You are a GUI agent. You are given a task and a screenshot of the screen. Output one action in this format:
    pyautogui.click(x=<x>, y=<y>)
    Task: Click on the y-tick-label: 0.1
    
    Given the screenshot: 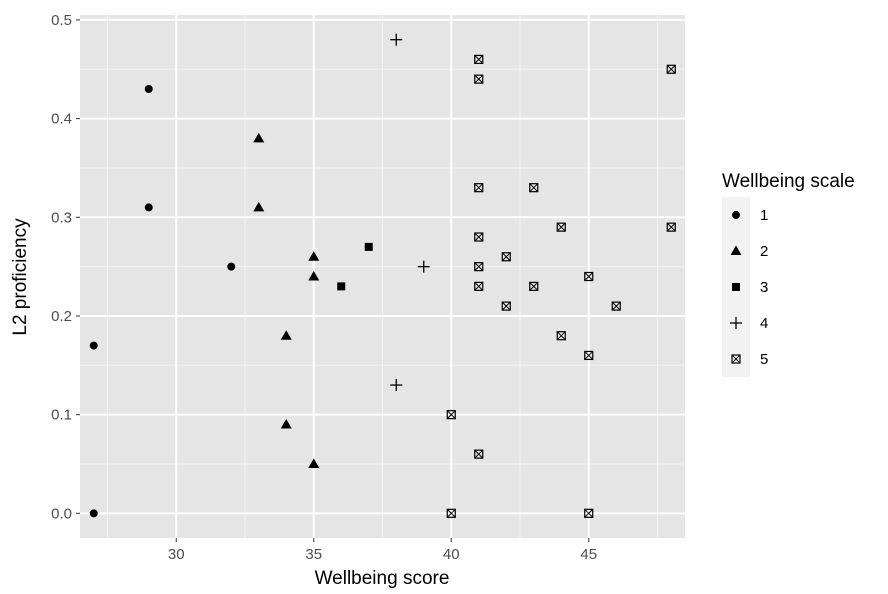 What is the action you would take?
    pyautogui.click(x=61, y=415)
    